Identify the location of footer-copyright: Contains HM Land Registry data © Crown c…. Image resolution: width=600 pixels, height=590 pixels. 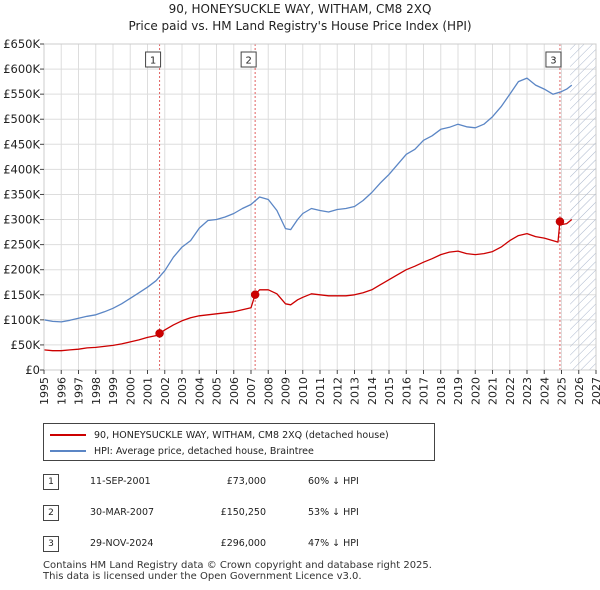
(237, 565).